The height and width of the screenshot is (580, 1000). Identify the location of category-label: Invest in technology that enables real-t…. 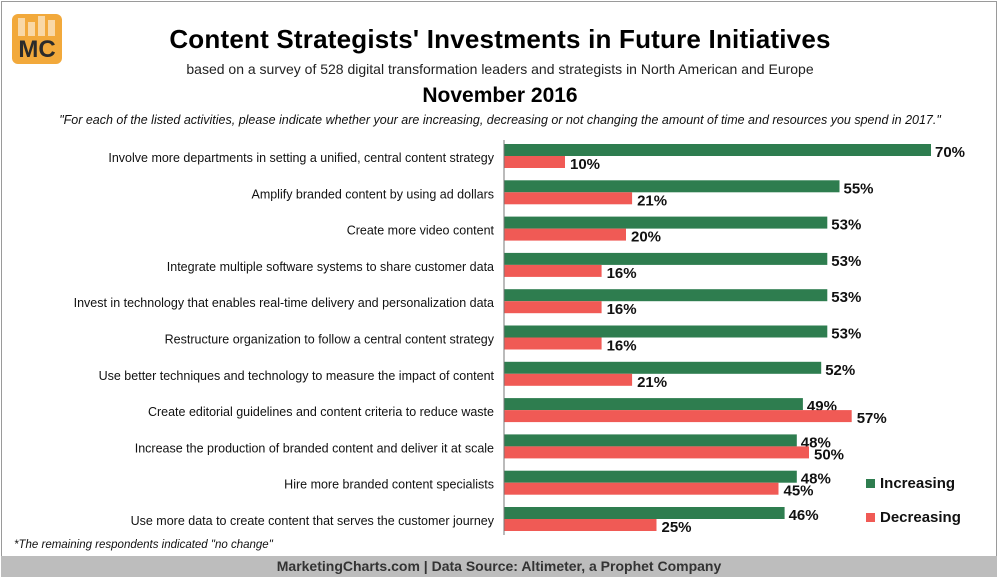
(284, 303).